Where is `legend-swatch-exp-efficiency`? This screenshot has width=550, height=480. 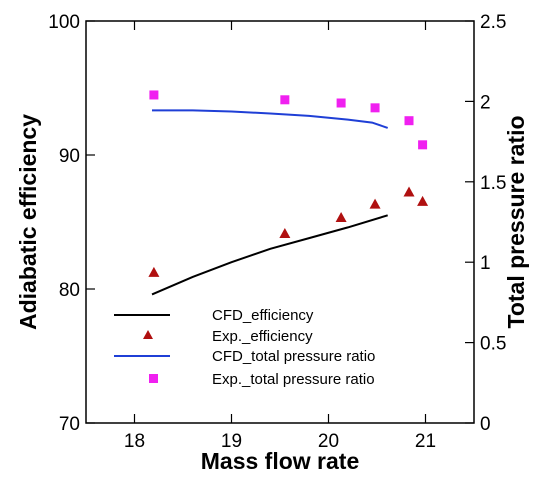 legend-swatch-exp-efficiency is located at coordinates (148, 334).